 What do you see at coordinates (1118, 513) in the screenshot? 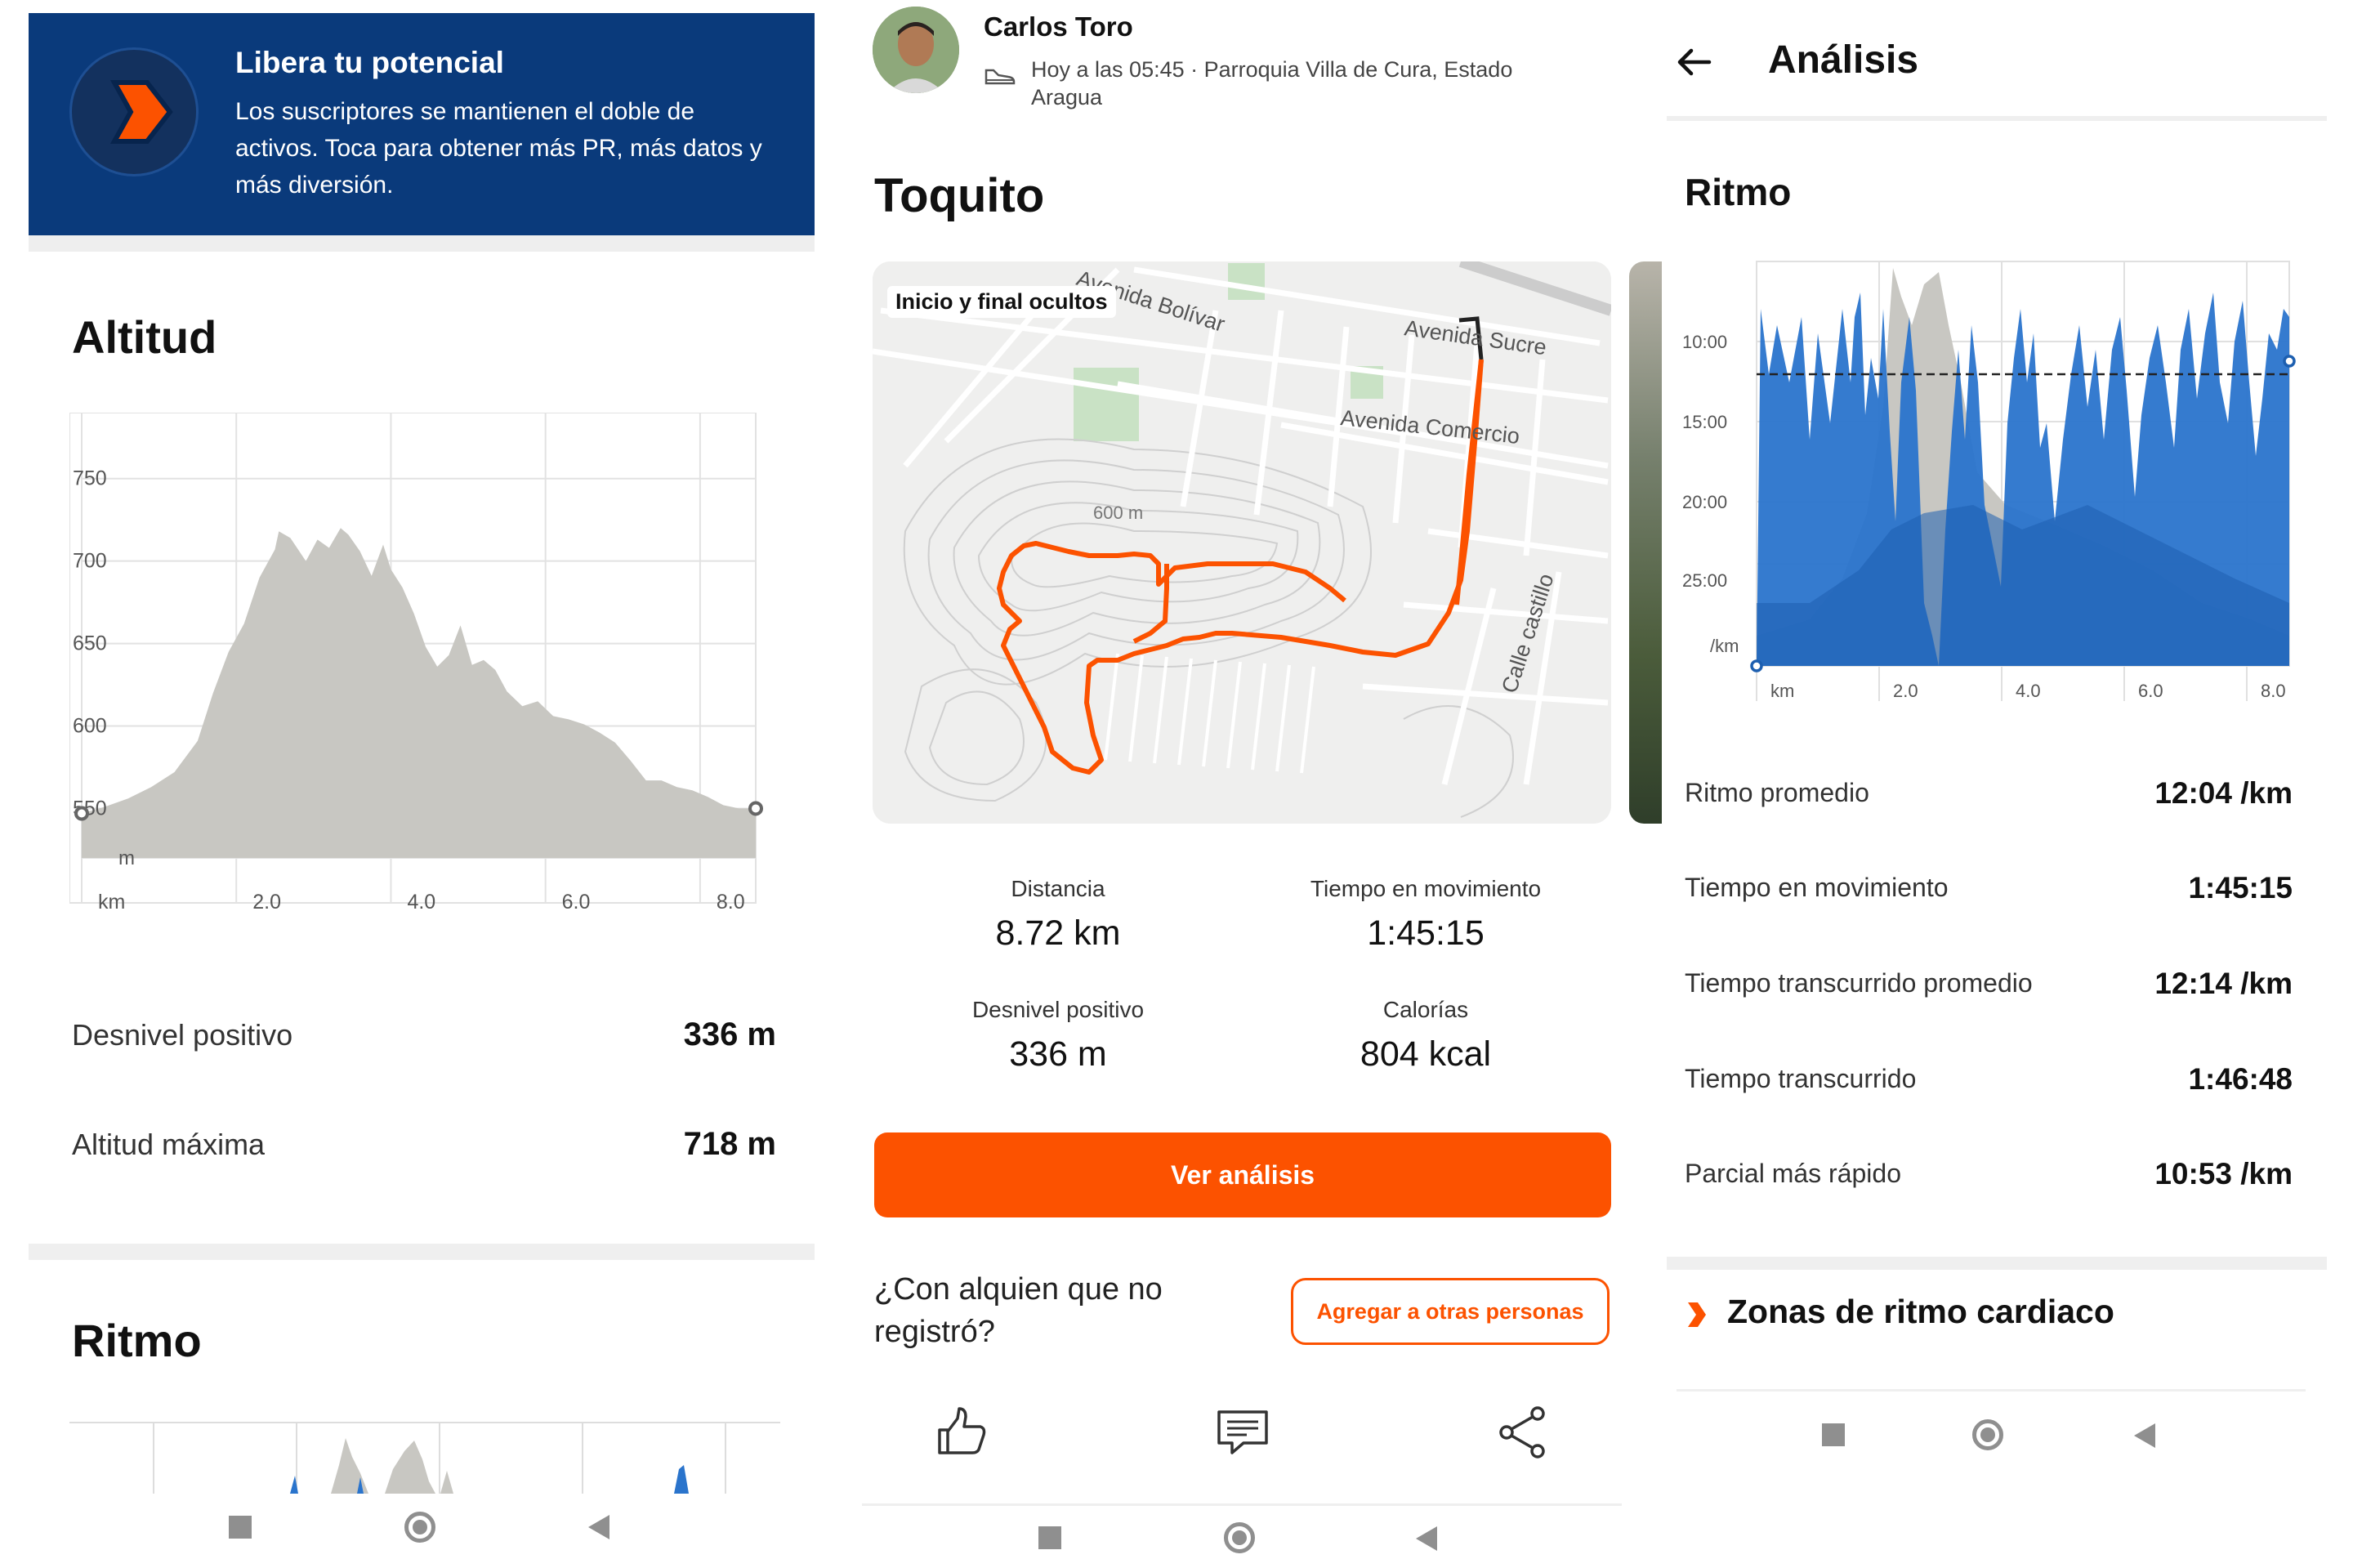
I see `map-contour-label: 600 m` at bounding box center [1118, 513].